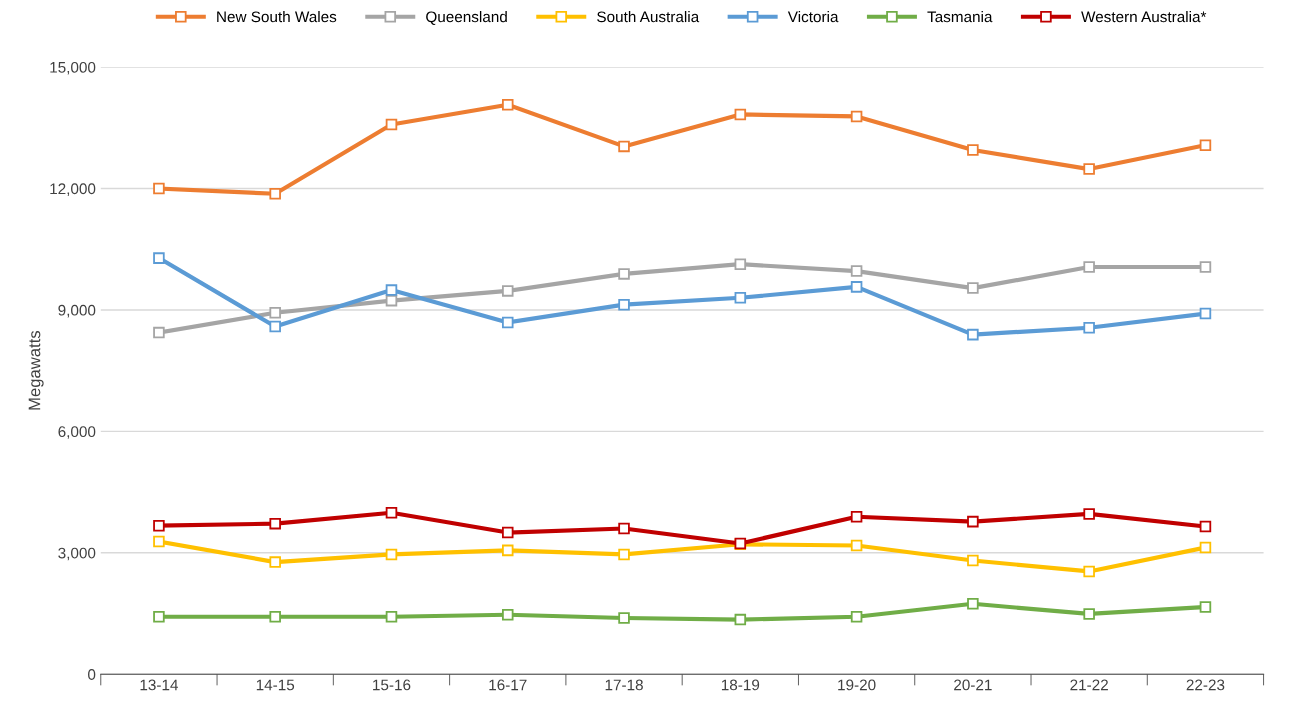  Describe the element at coordinates (159, 685) in the screenshot. I see `x-tick-label: 13-14` at that location.